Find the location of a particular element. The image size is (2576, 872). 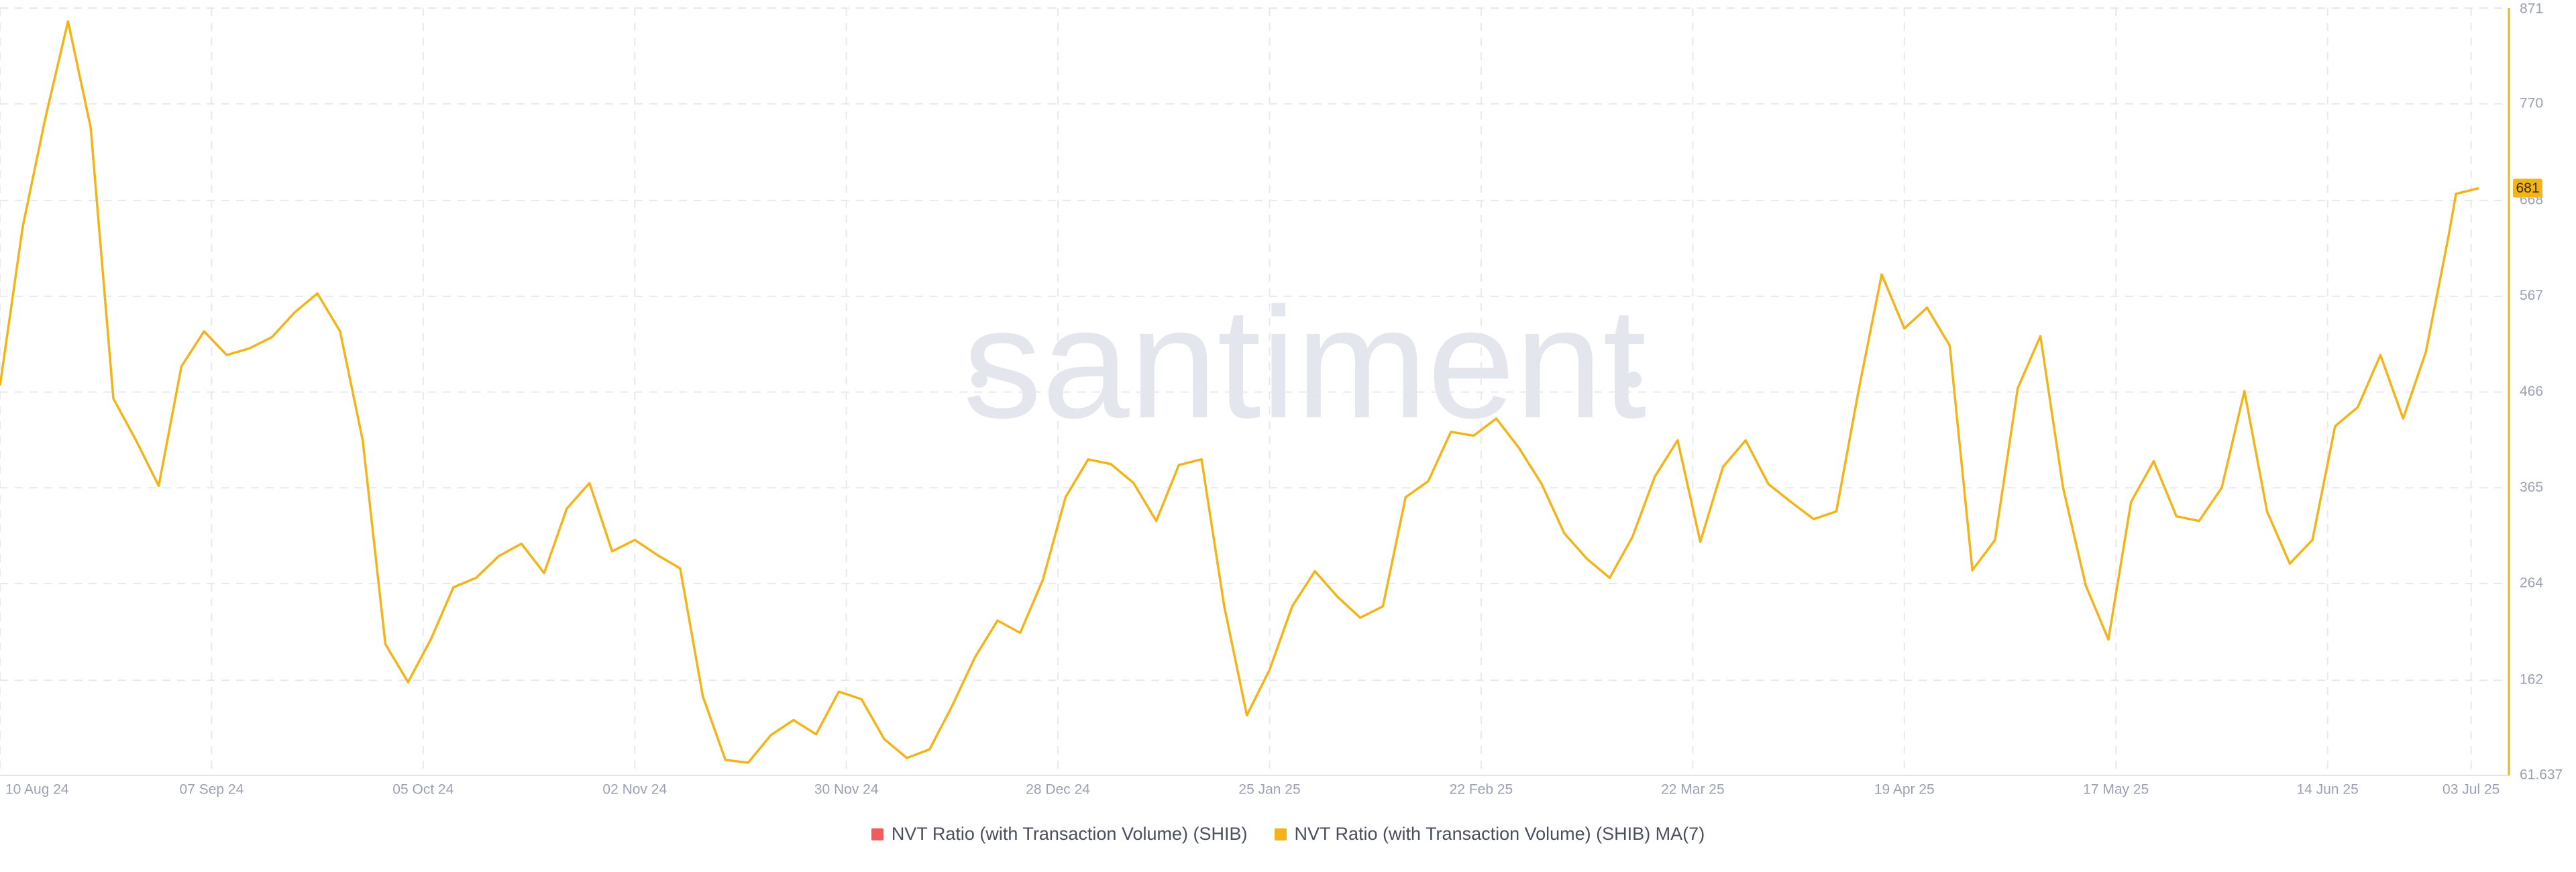

badge-bg is located at coordinates (2527, 188).